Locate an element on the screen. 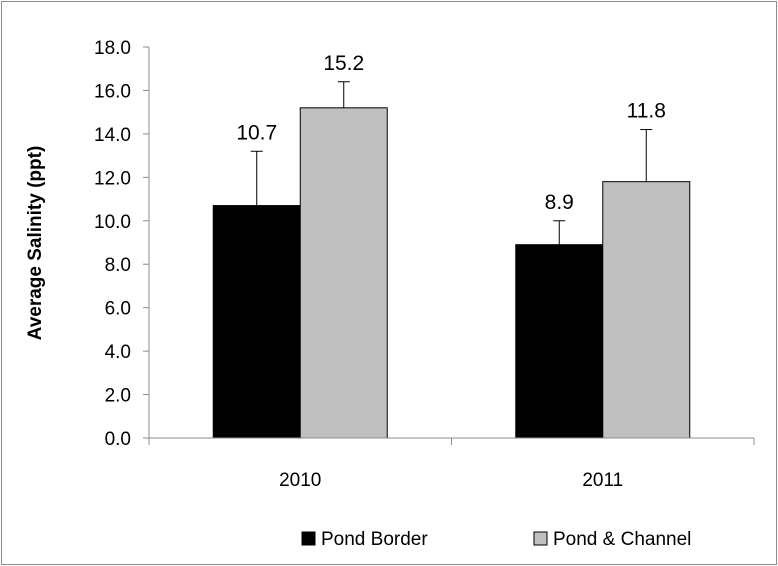 This screenshot has height=566, width=778. y-tick-label: 0.0 is located at coordinates (118, 439).